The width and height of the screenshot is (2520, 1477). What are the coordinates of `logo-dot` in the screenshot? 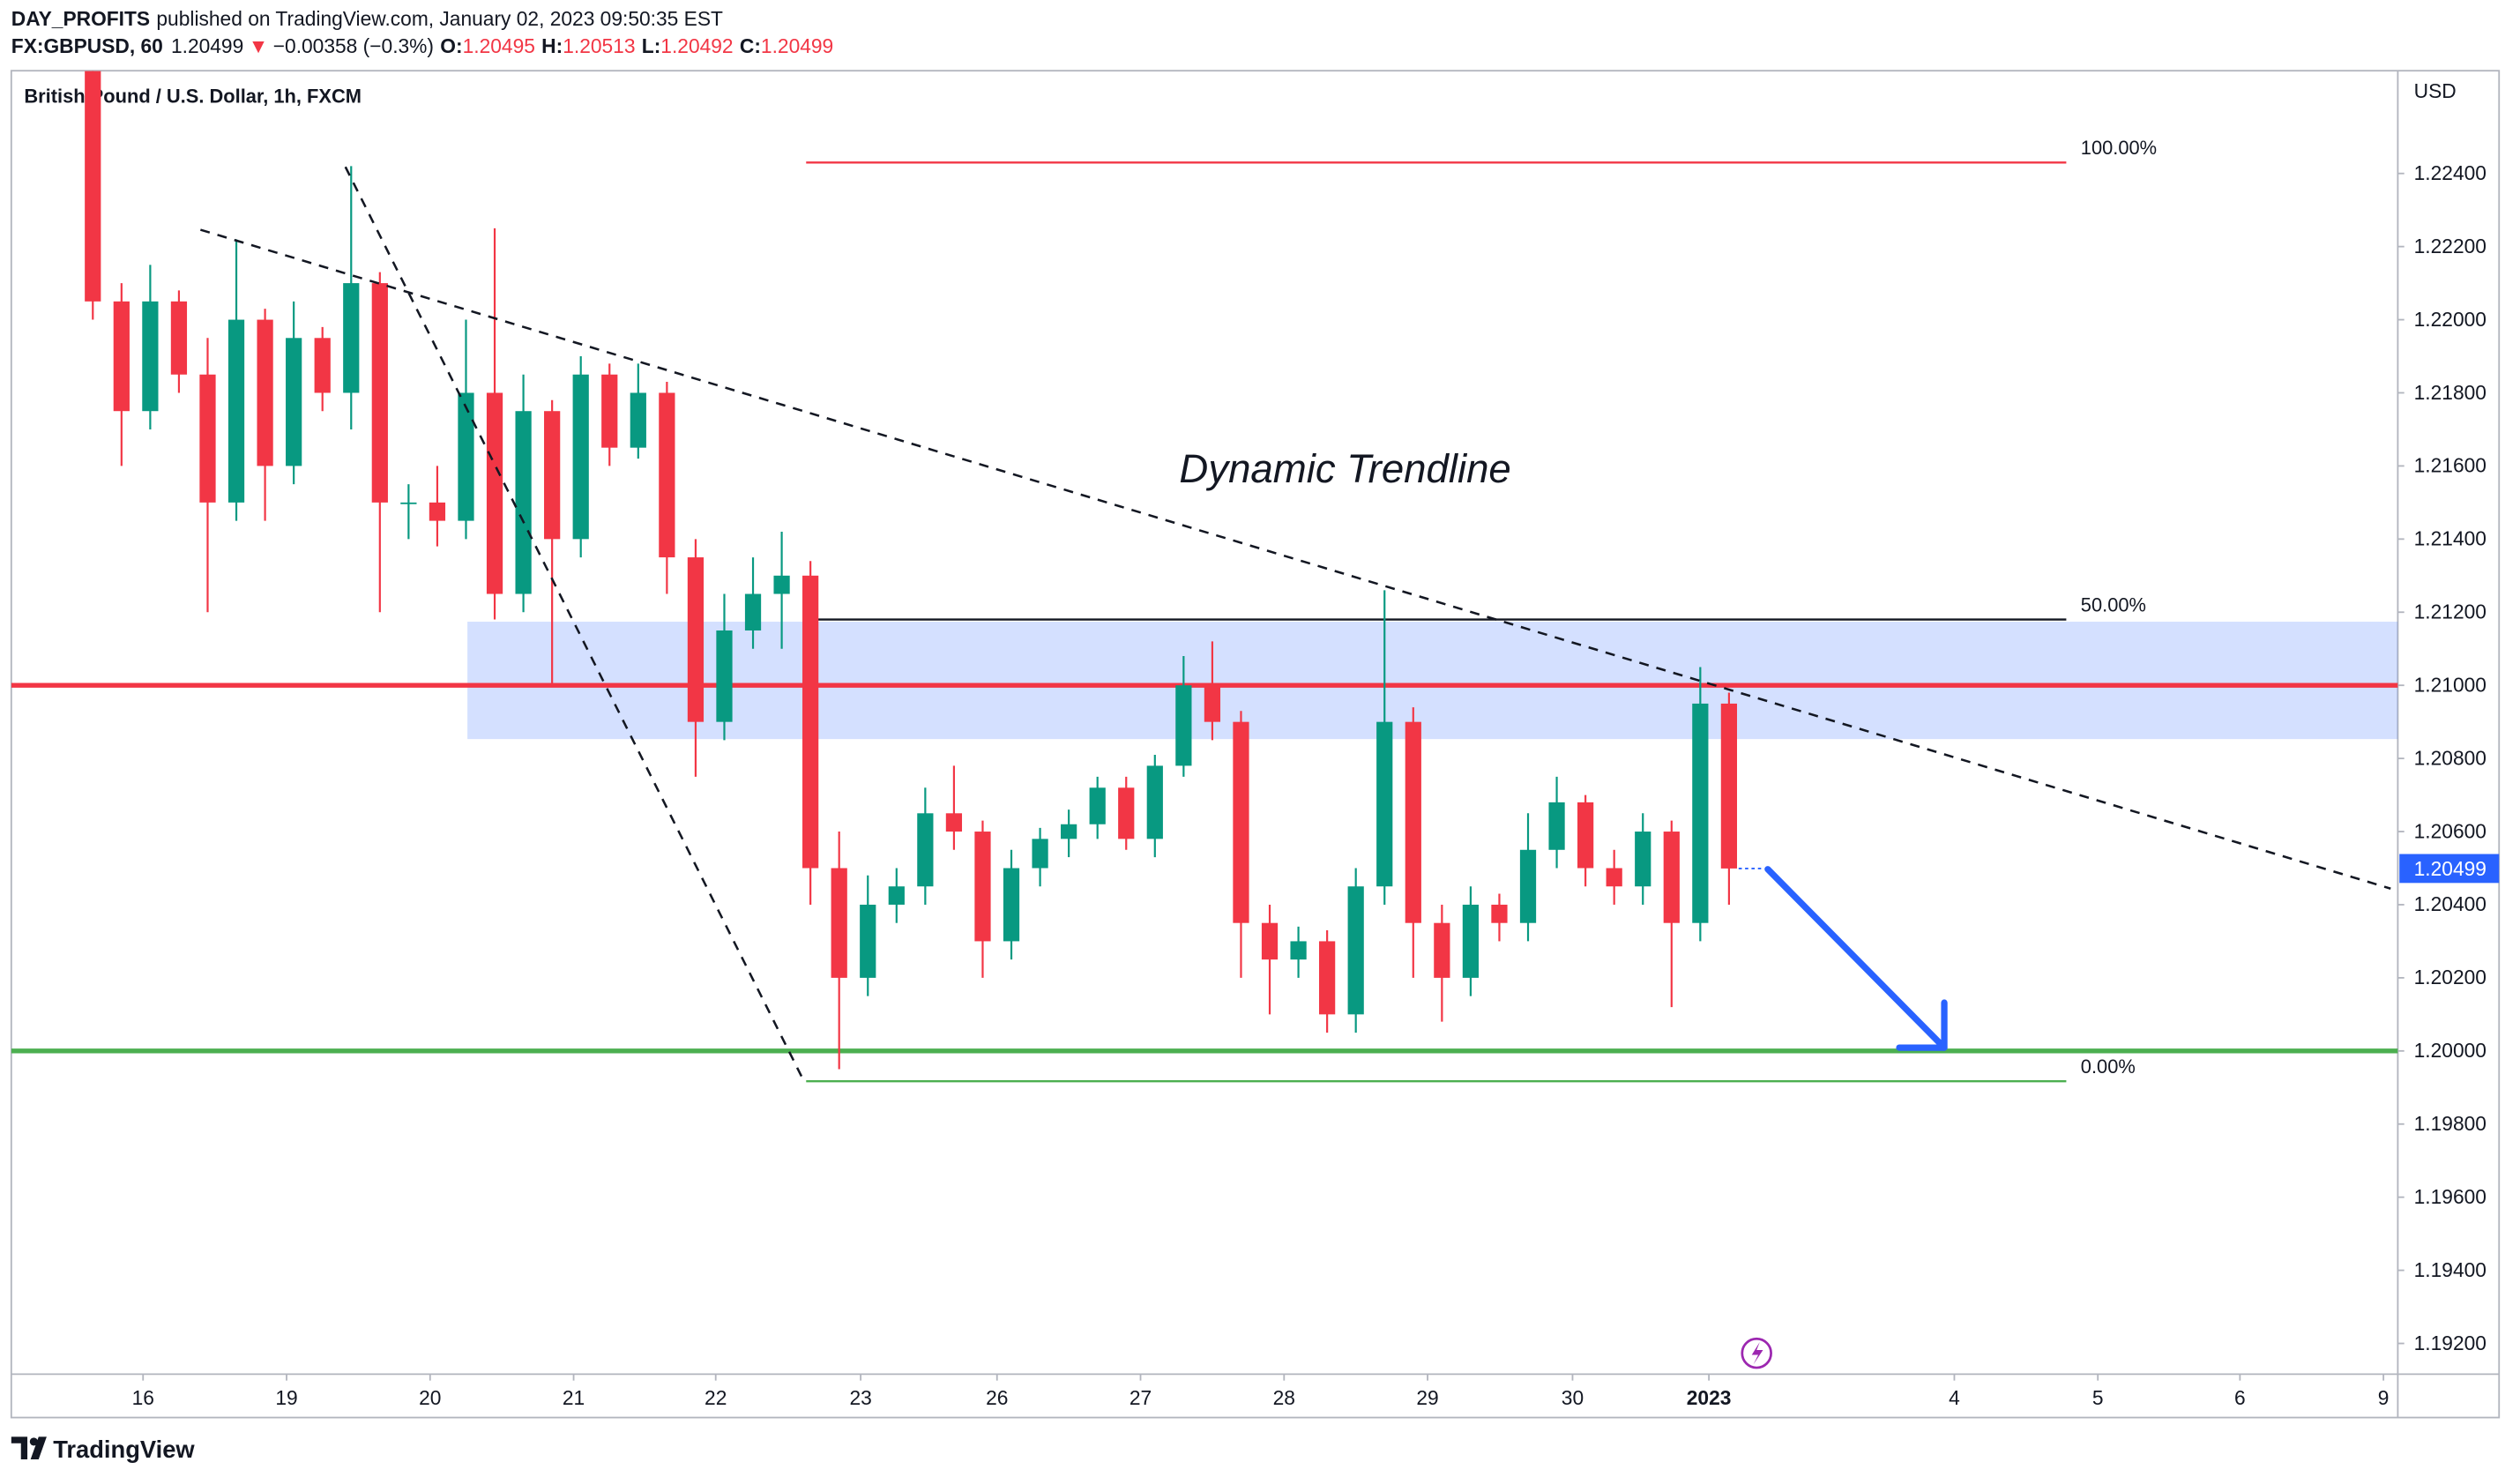 It's located at (33, 1441).